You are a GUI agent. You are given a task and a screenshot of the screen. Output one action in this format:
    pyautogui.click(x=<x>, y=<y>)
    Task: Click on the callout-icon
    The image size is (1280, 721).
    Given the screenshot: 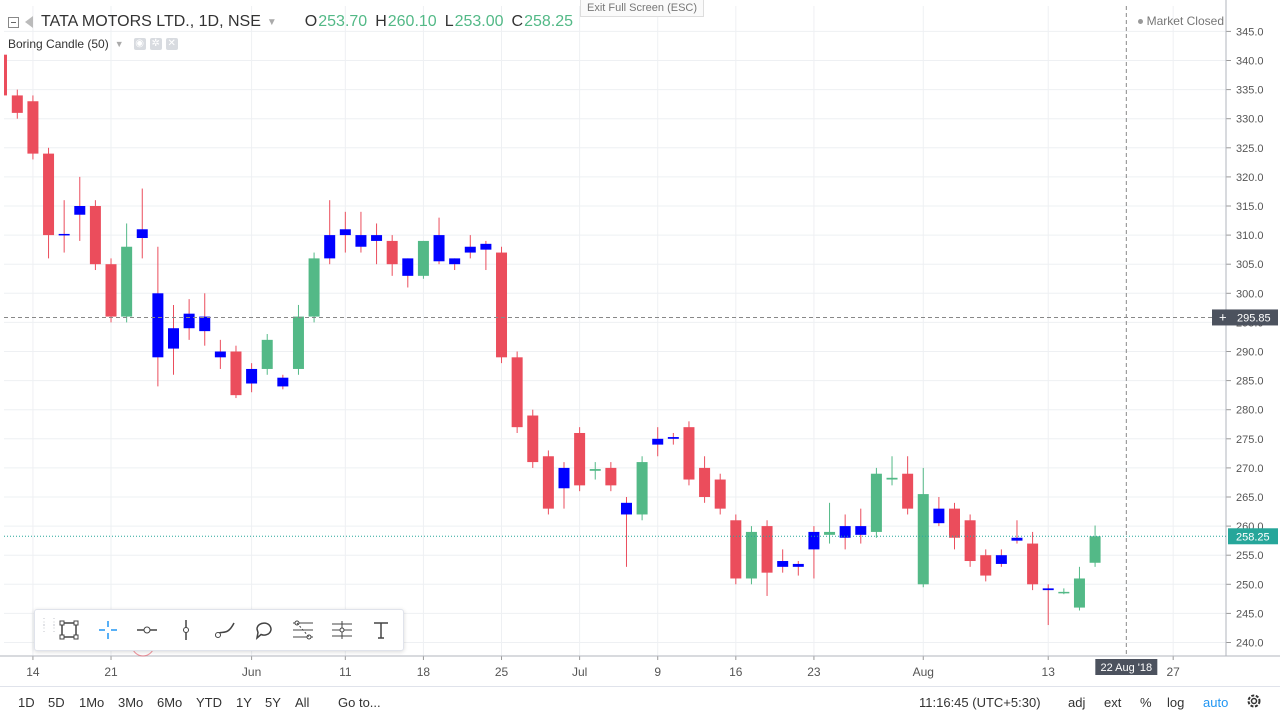 What is the action you would take?
    pyautogui.click(x=263, y=630)
    